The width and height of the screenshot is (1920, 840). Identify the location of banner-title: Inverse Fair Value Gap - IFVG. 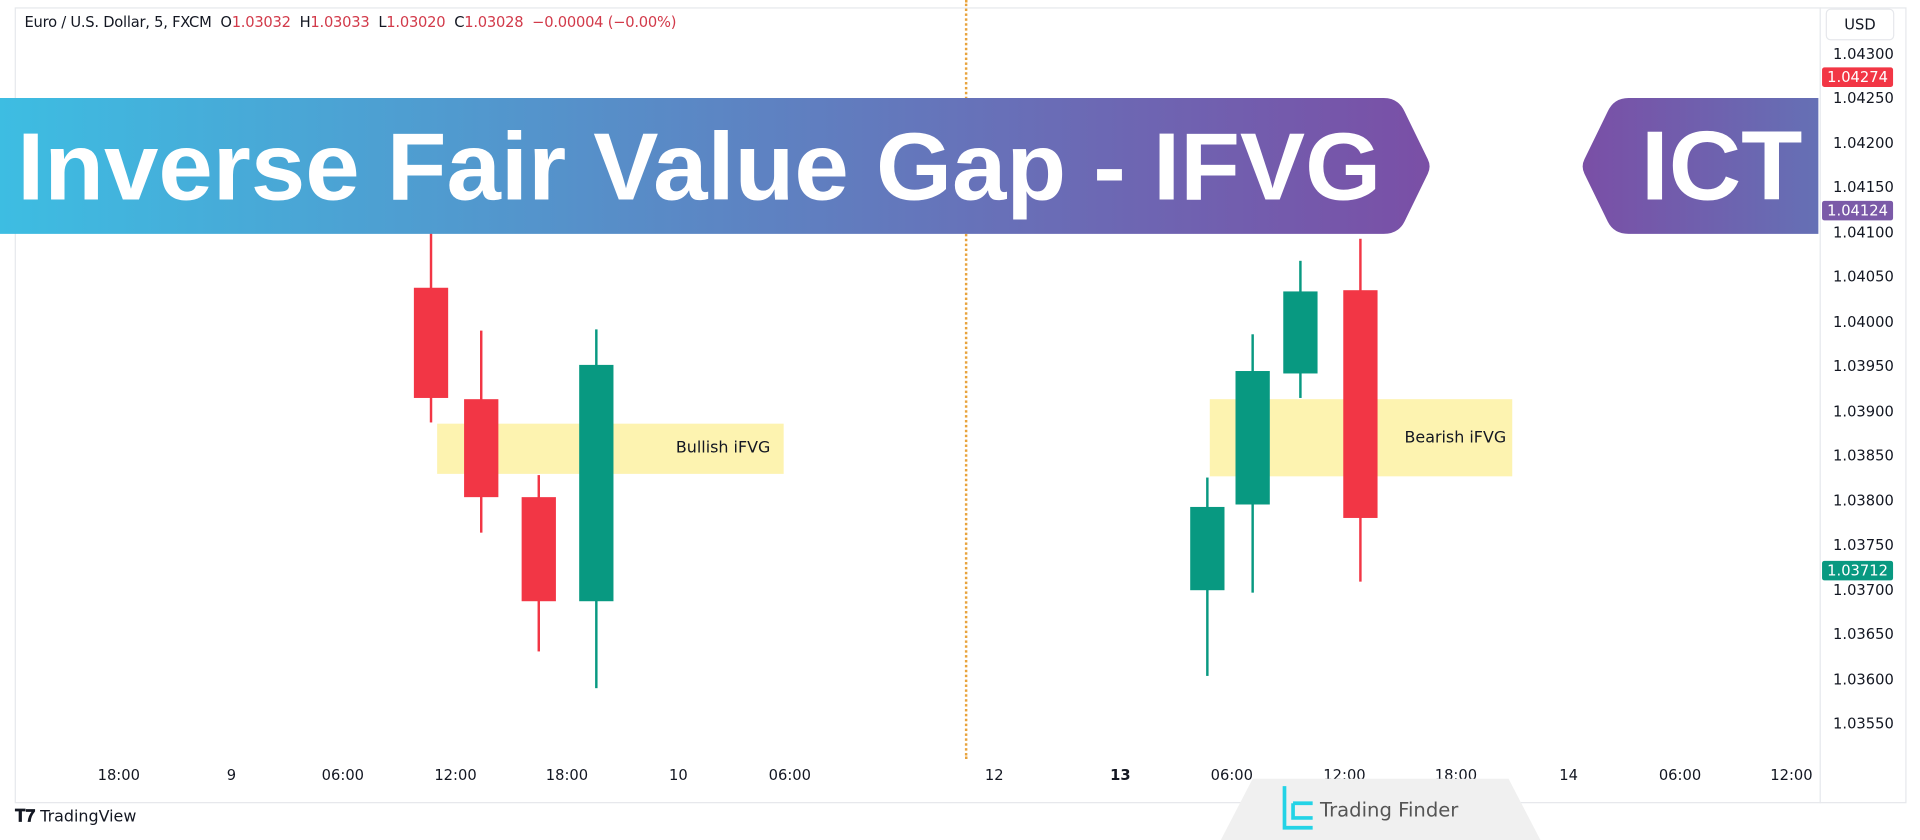
(699, 168).